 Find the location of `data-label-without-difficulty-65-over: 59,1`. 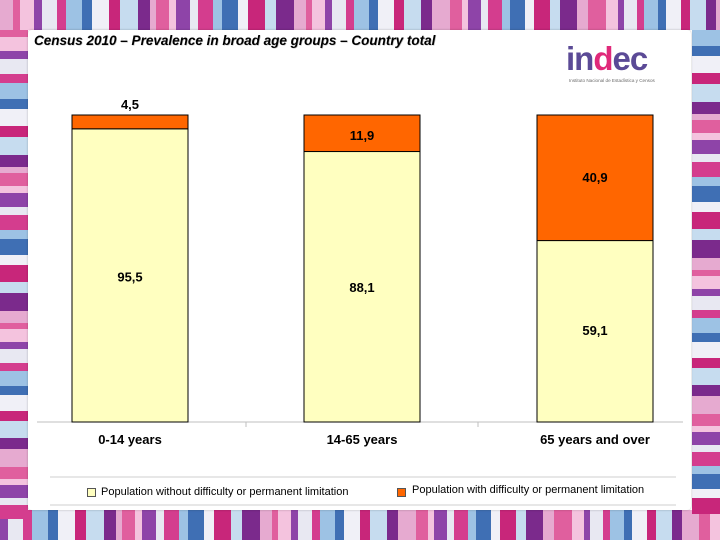

data-label-without-difficulty-65-over: 59,1 is located at coordinates (594, 330).